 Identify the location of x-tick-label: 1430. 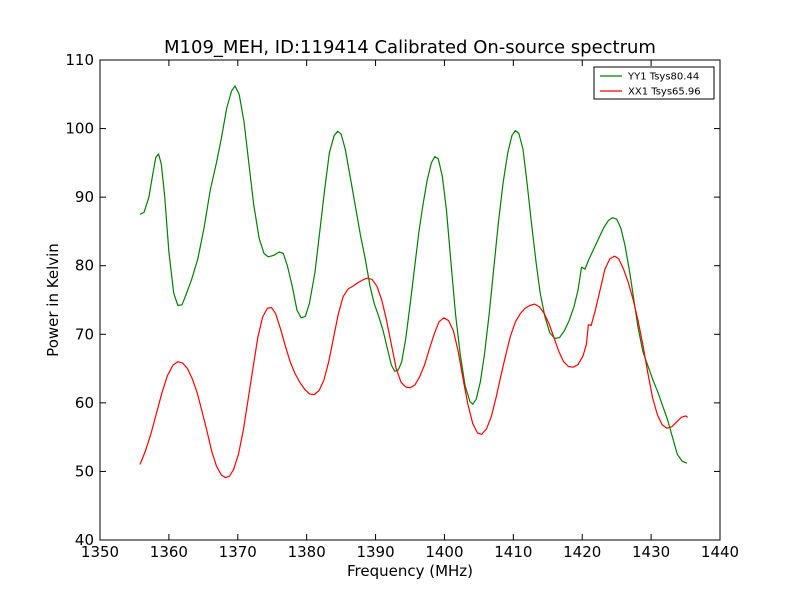
(651, 552).